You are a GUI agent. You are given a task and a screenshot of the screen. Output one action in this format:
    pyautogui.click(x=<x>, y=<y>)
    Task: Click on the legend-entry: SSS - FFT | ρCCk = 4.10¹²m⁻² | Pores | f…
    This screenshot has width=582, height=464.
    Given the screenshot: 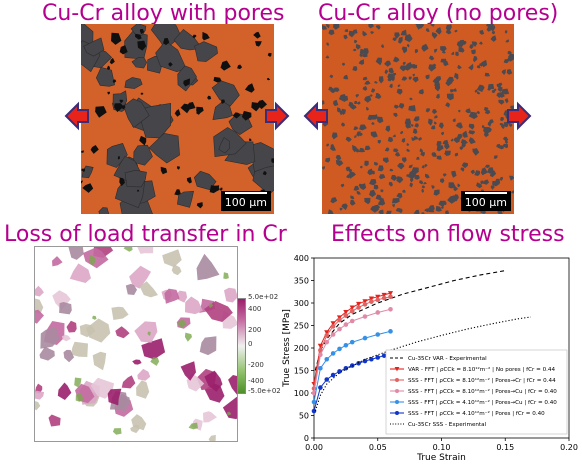 What is the action you would take?
    pyautogui.click(x=476, y=413)
    